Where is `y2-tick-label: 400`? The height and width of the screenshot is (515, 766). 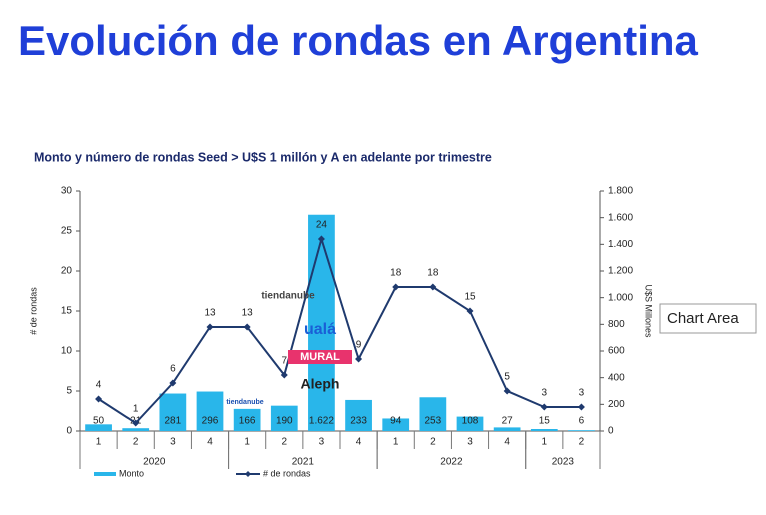 y2-tick-label: 400 is located at coordinates (616, 377).